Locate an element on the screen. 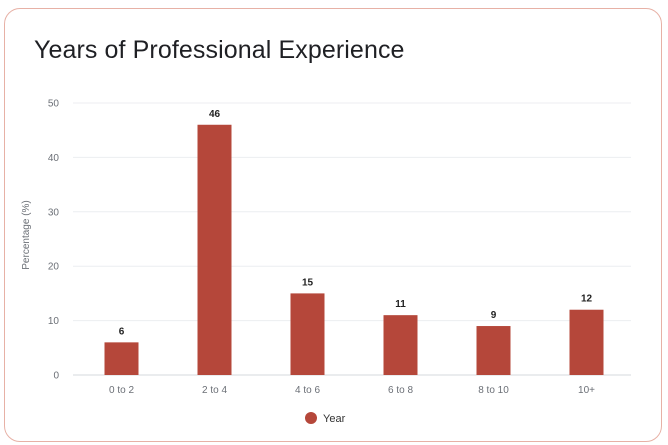 The width and height of the screenshot is (668, 445). bar-value-label: 12 is located at coordinates (587, 299).